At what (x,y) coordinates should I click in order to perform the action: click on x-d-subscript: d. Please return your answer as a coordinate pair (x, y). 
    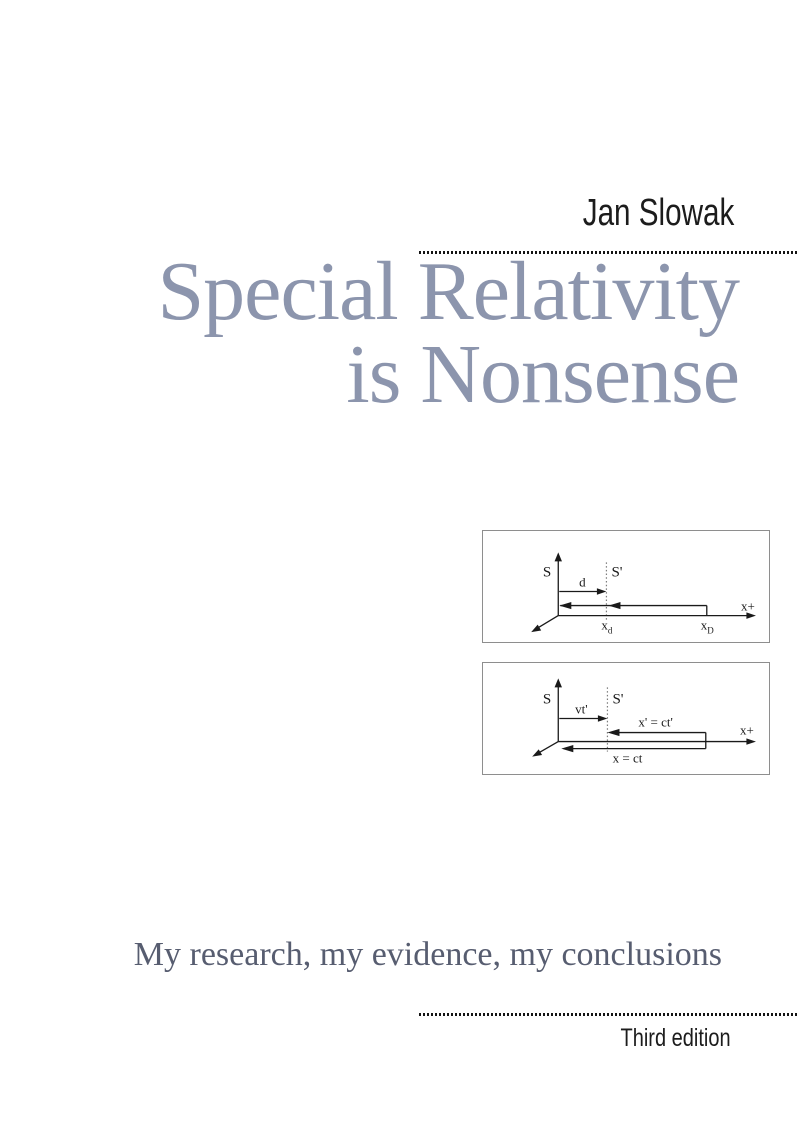
    Looking at the image, I should click on (610, 631).